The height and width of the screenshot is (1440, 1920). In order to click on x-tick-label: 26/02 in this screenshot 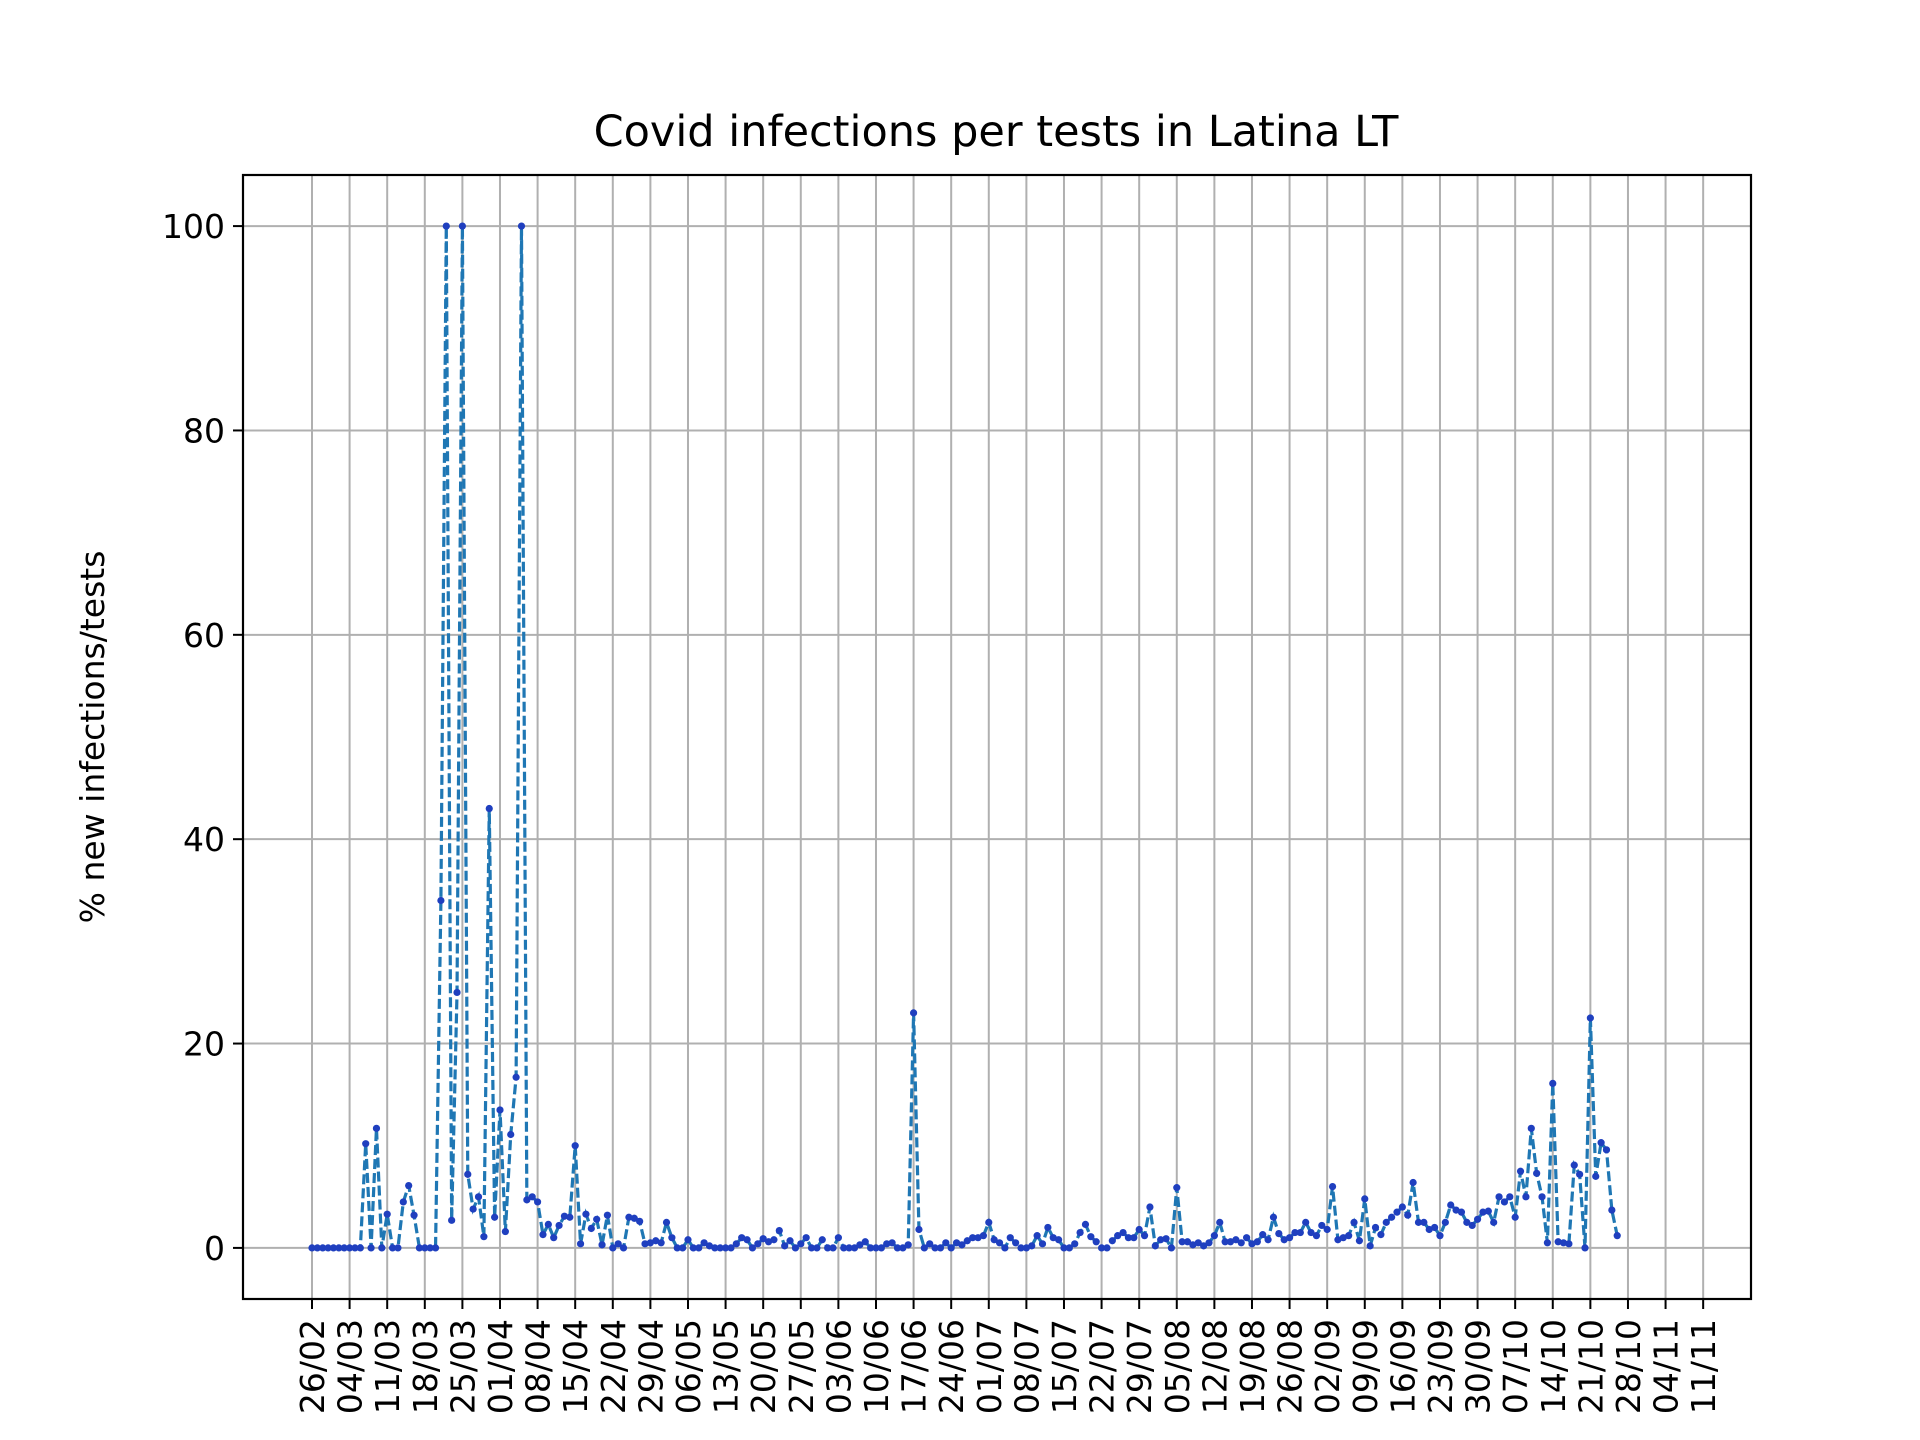, I will do `click(312, 1366)`.